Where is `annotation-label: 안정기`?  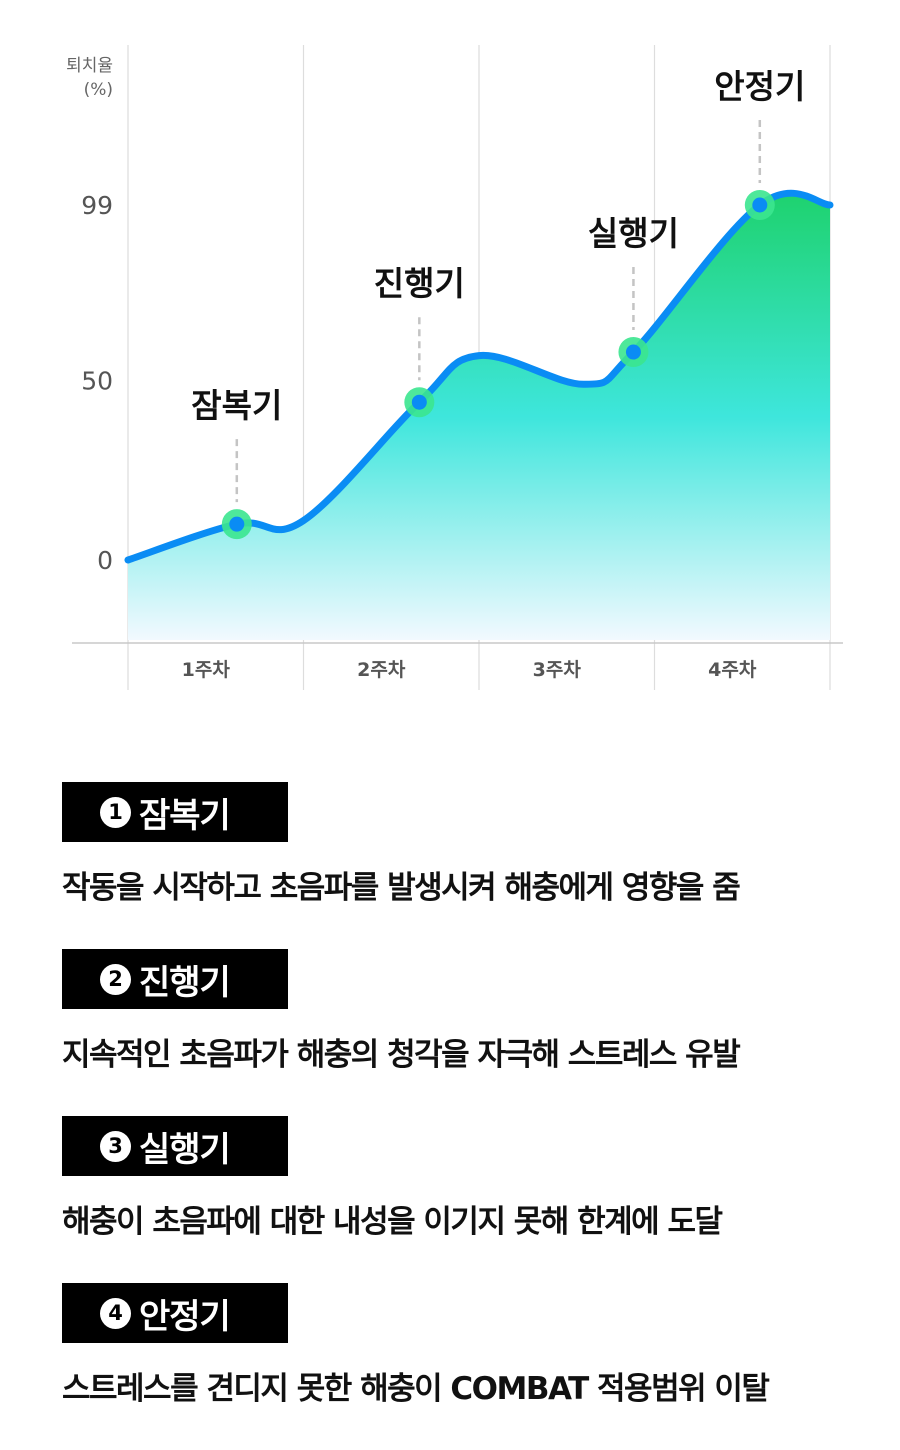 annotation-label: 안정기 is located at coordinates (759, 86).